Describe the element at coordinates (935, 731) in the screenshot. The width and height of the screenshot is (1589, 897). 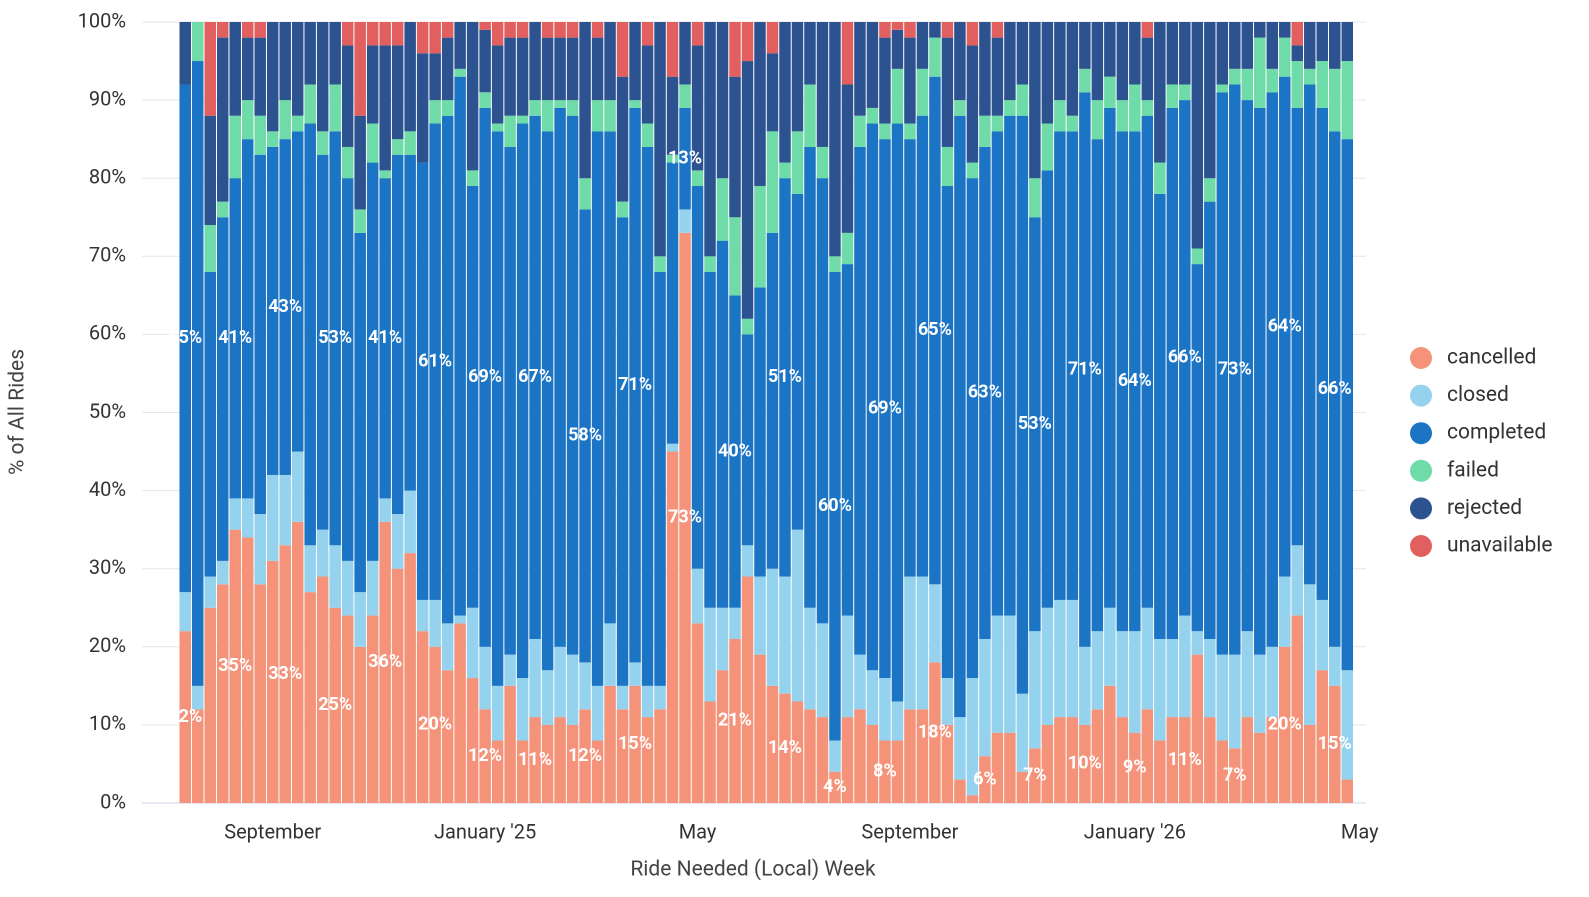
I see `data-label: 18%` at that location.